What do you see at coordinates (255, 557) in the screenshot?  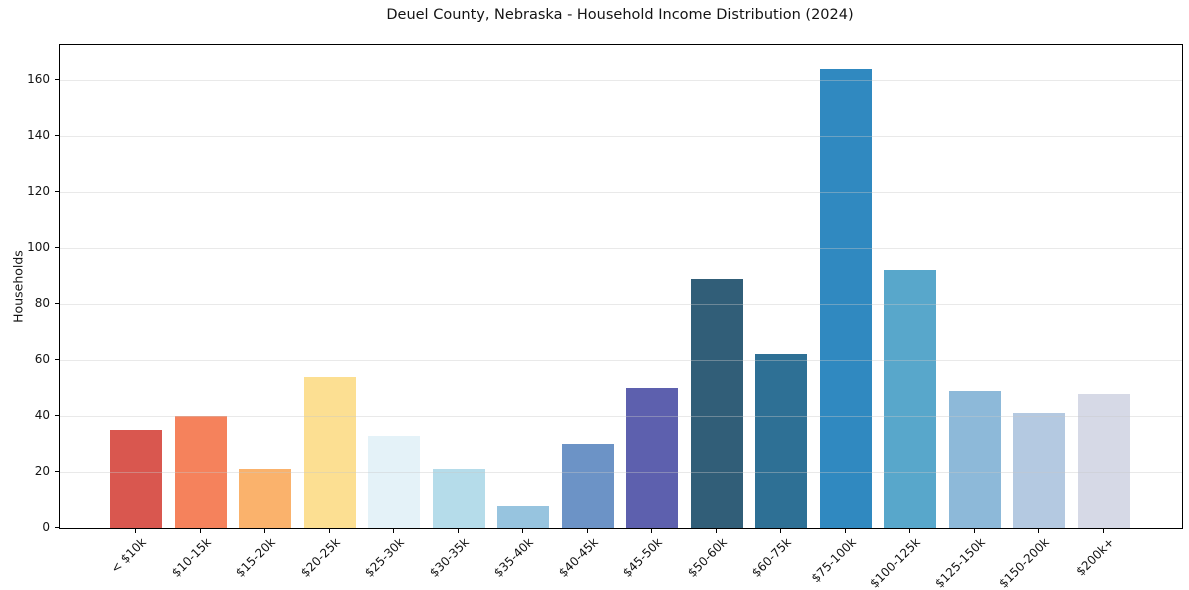 I see `x-tick-label-2: $15-20k` at bounding box center [255, 557].